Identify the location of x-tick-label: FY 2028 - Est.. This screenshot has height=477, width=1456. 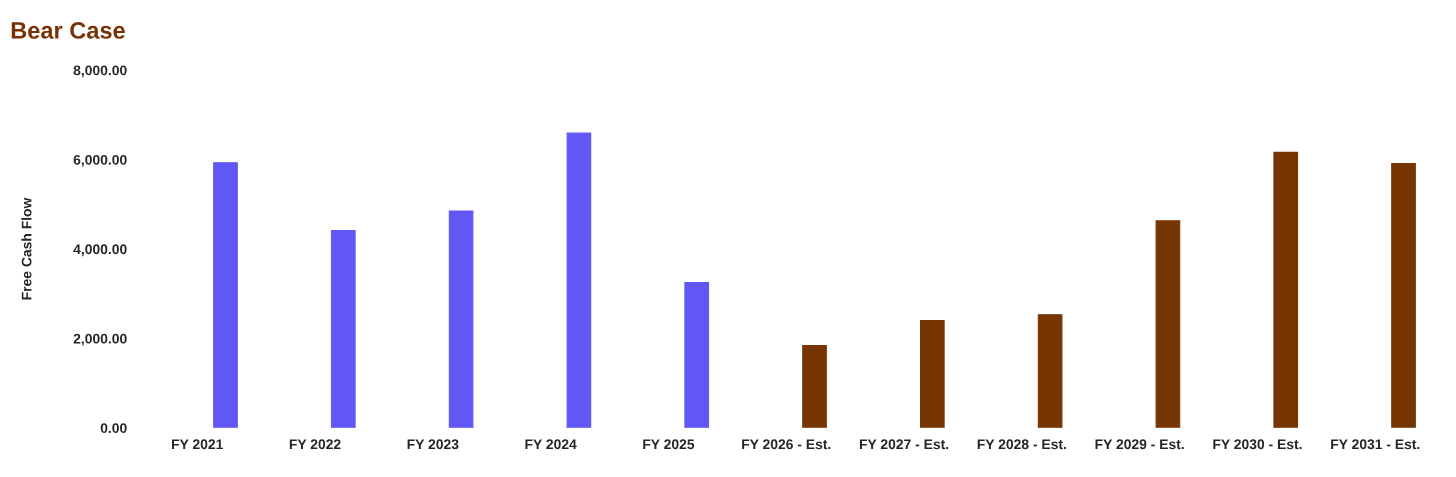
(1021, 444).